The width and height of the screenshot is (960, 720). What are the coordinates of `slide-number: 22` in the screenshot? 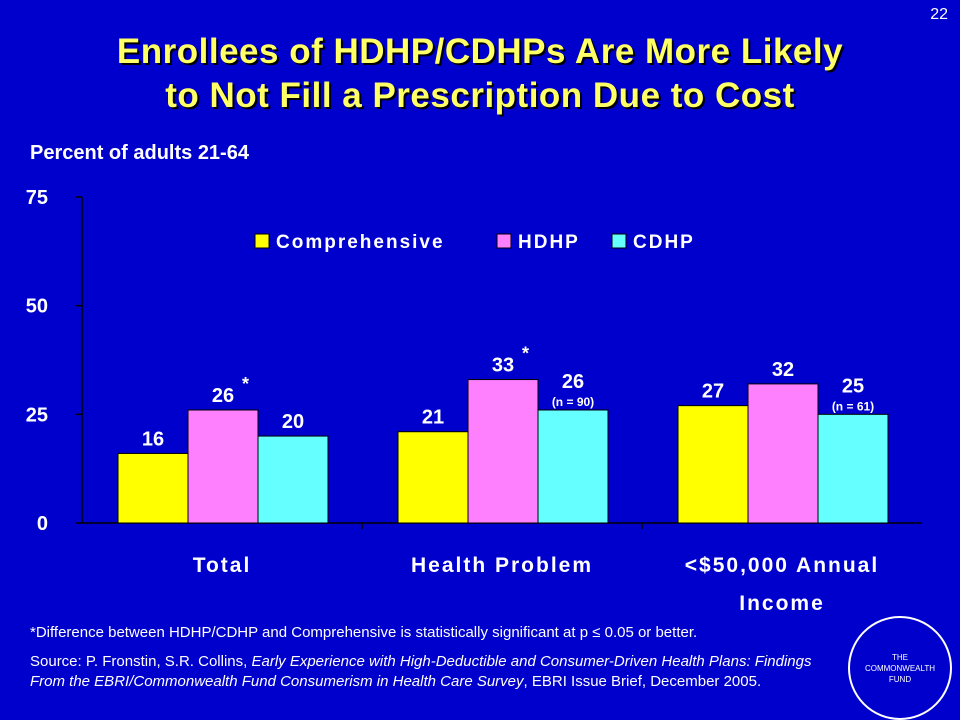 It's located at (939, 14).